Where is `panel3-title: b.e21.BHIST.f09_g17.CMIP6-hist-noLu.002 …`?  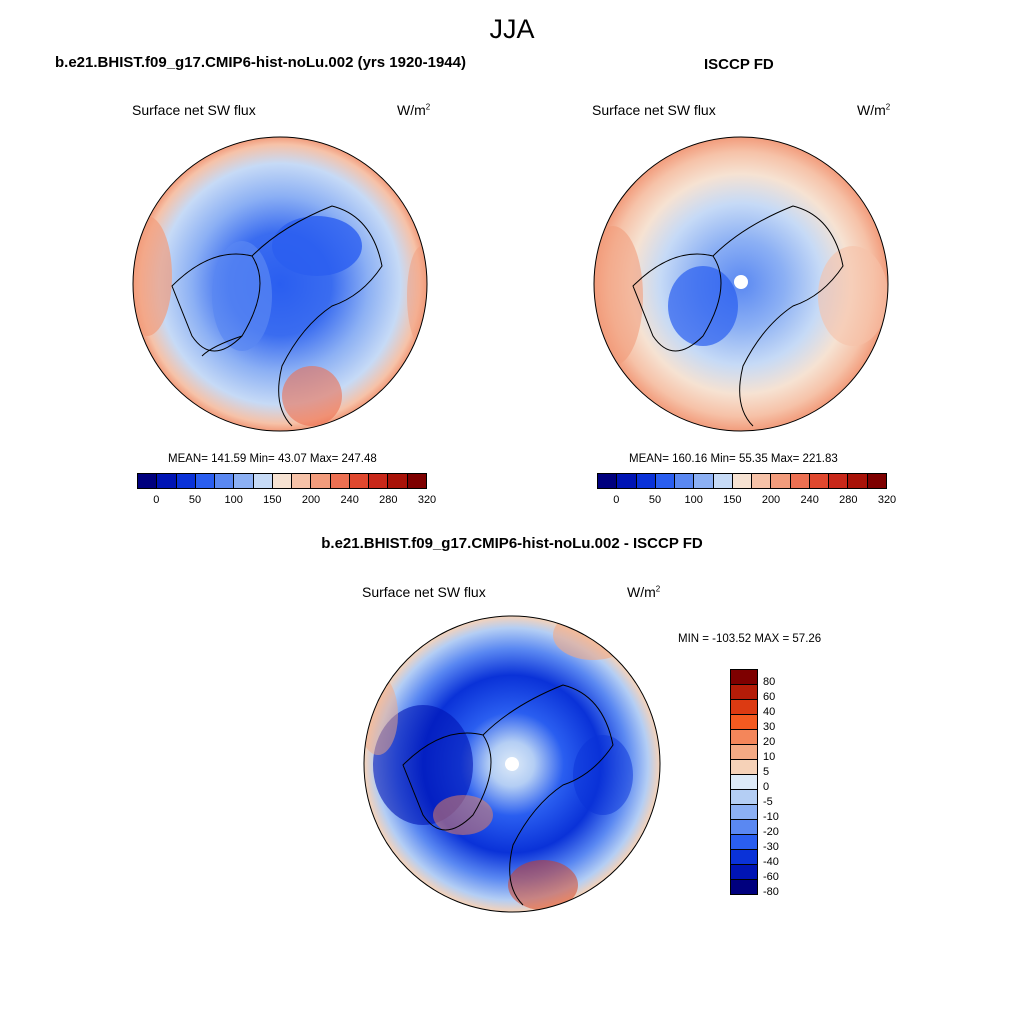 panel3-title: b.e21.BHIST.f09_g17.CMIP6-hist-noLu.002 … is located at coordinates (512, 543).